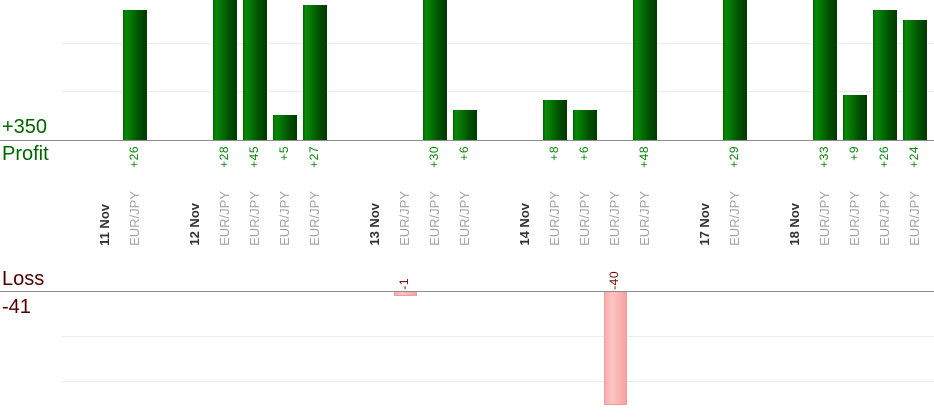 Image resolution: width=934 pixels, height=420 pixels. What do you see at coordinates (254, 157) in the screenshot?
I see `trade-value-label: +45` at bounding box center [254, 157].